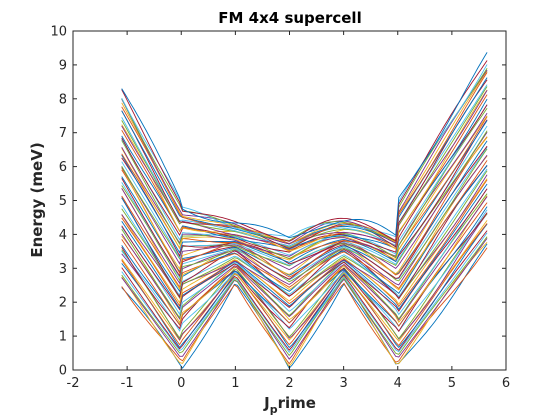 The height and width of the screenshot is (420, 560). Describe the element at coordinates (297, 403) in the screenshot. I see `x-axis-title-rest: rime` at that location.